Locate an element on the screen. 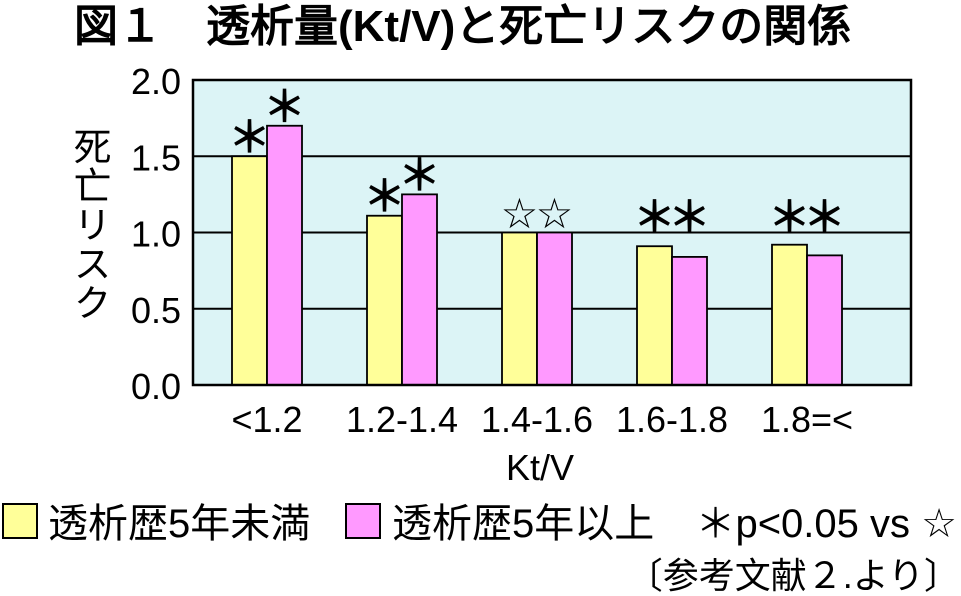  y-tick-label: 0.0 is located at coordinates (156, 386).